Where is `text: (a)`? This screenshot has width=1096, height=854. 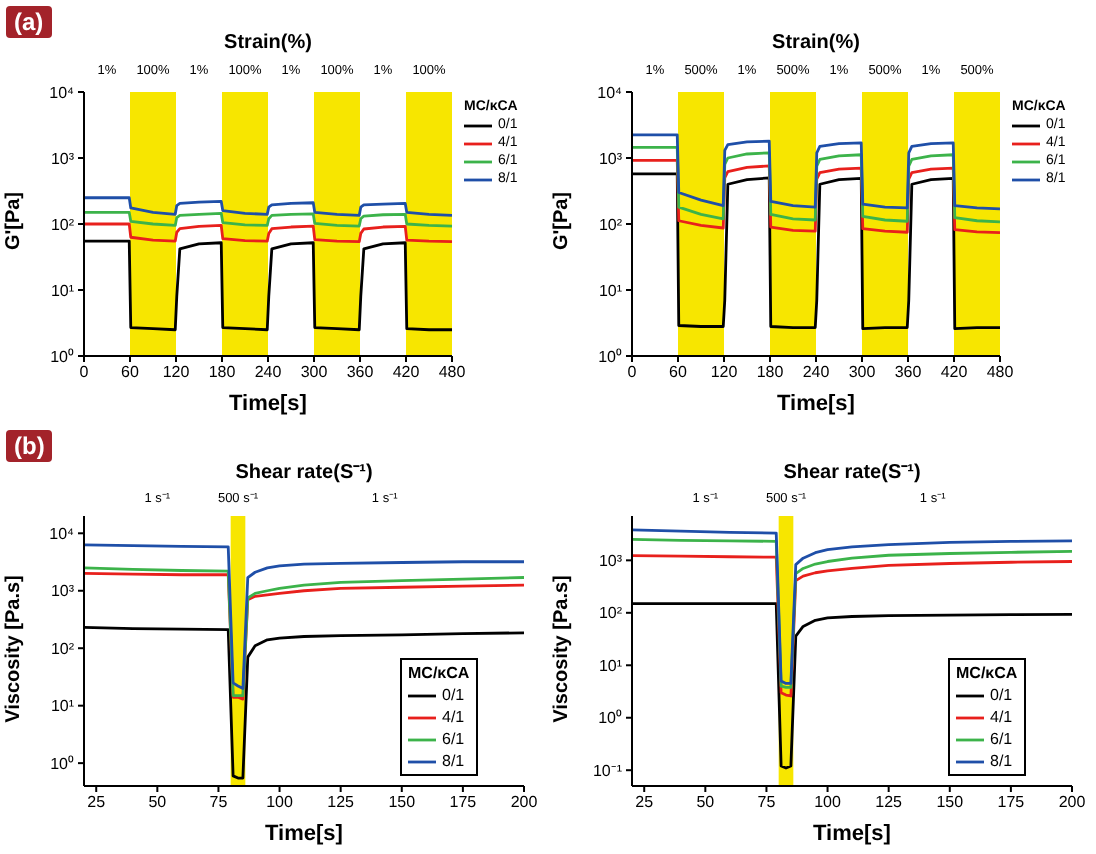
text: (a) is located at coordinates (29, 22).